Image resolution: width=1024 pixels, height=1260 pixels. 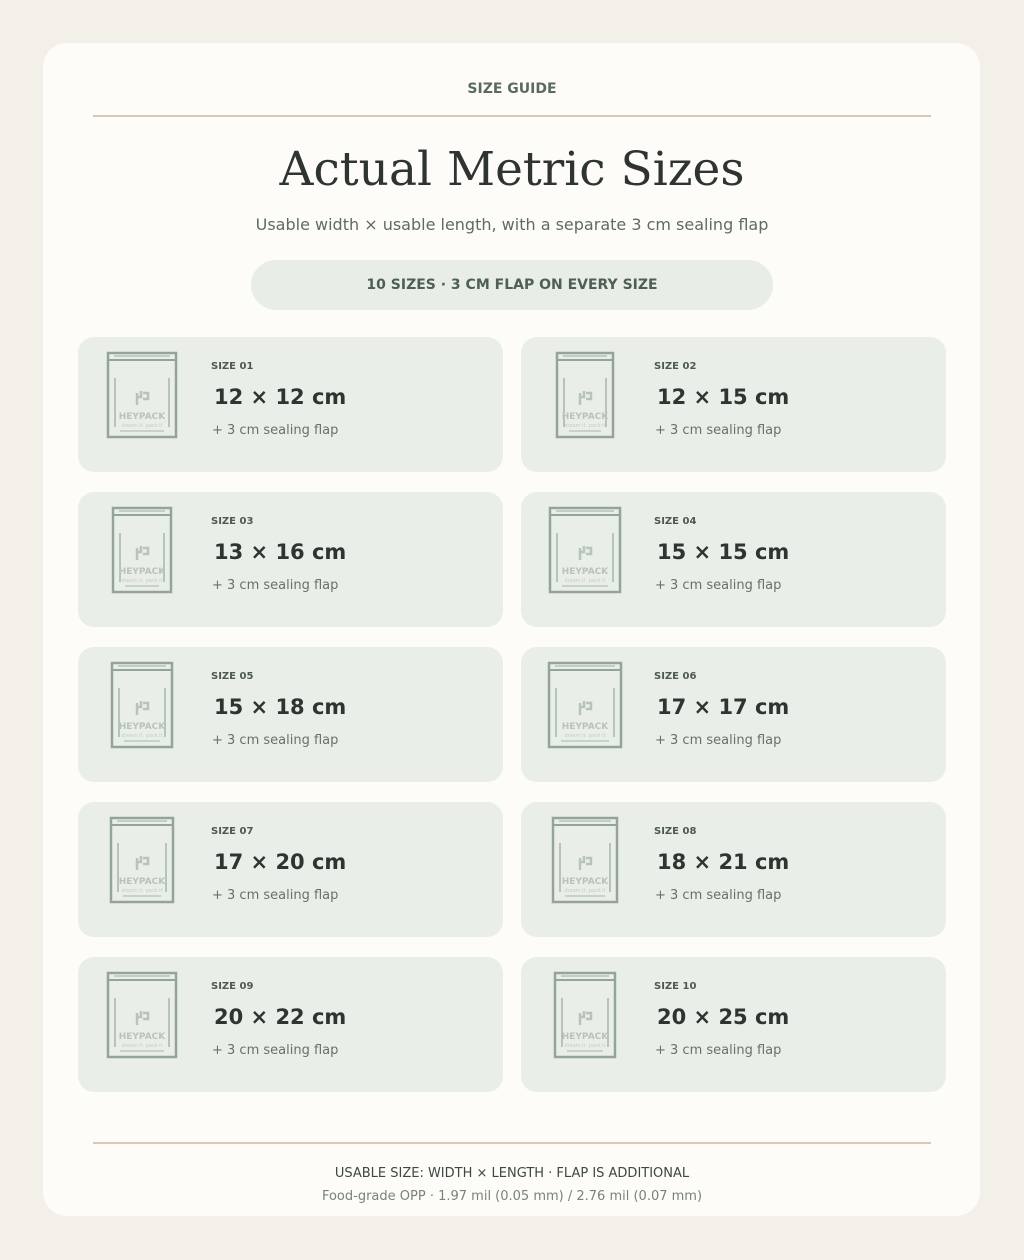 I want to click on size-label: SIZE 01, so click(x=232, y=366).